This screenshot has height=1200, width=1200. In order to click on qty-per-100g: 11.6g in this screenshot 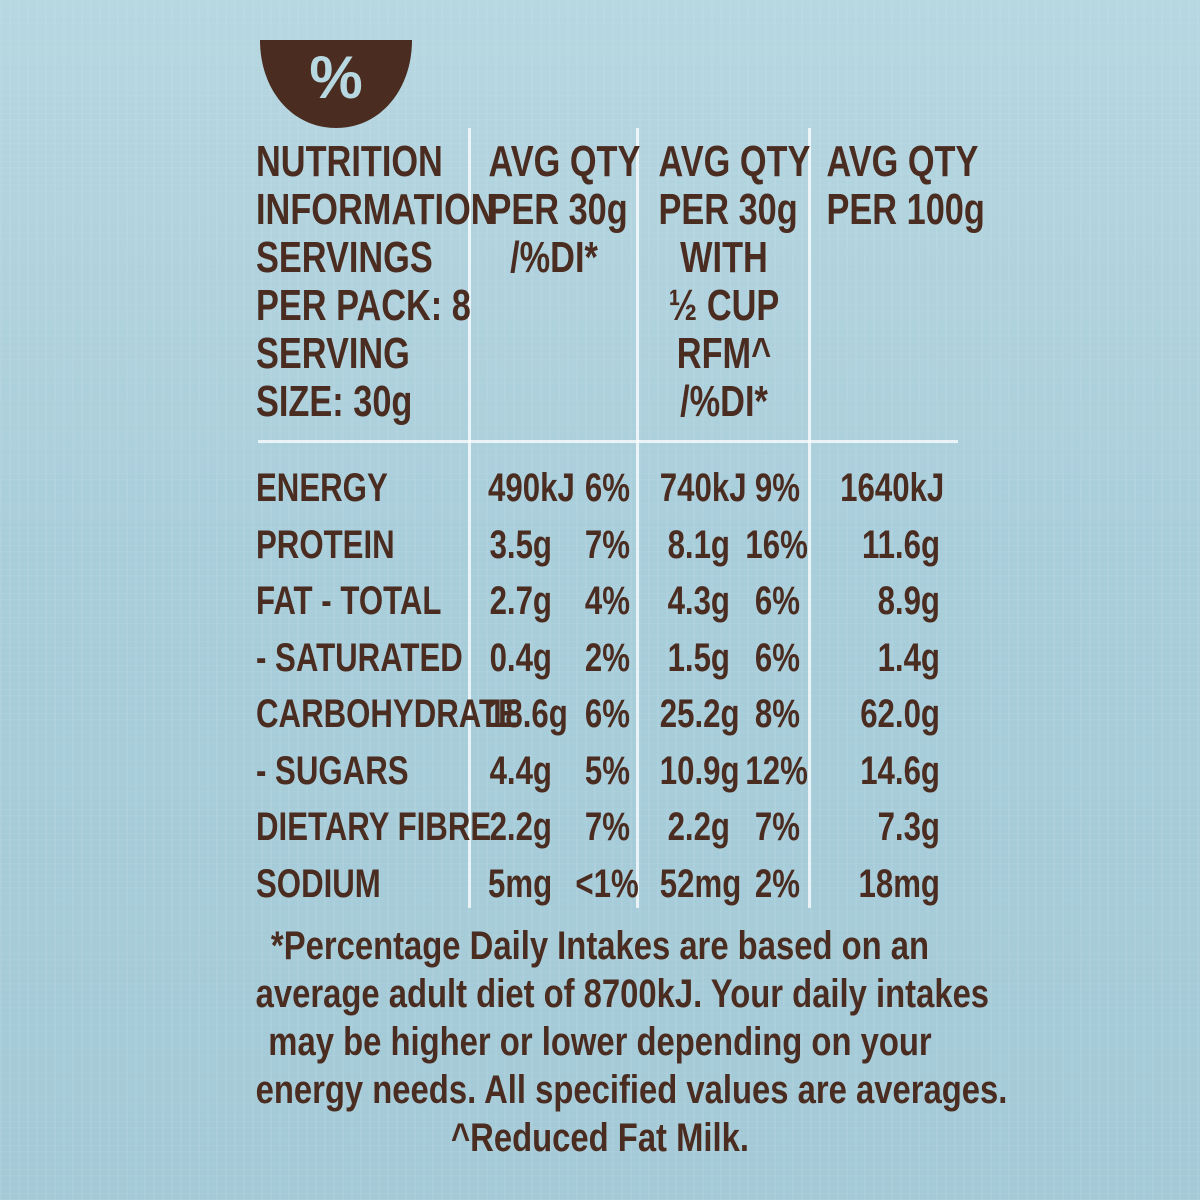, I will do `click(900, 545)`.